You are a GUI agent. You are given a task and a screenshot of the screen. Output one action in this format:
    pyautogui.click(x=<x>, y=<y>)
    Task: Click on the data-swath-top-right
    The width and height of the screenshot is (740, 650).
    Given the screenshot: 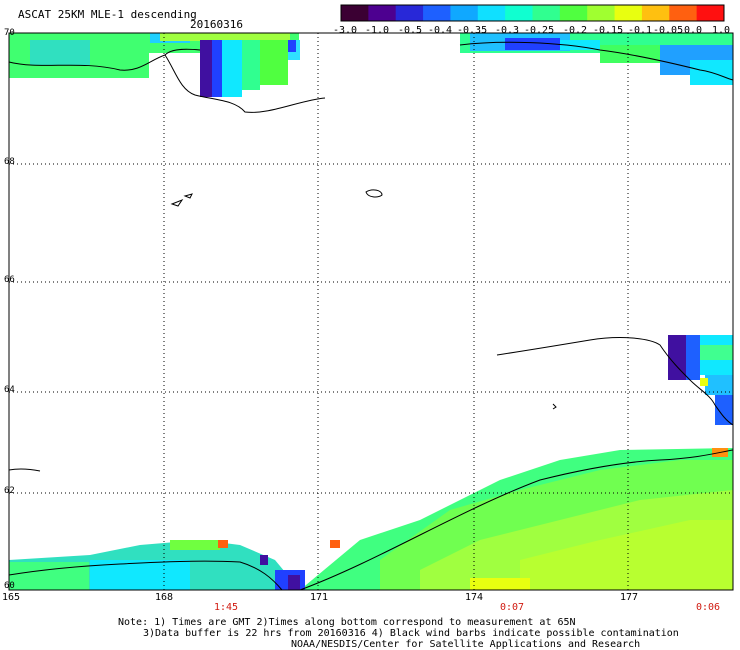 What is the action you would take?
    pyautogui.click(x=596, y=59)
    